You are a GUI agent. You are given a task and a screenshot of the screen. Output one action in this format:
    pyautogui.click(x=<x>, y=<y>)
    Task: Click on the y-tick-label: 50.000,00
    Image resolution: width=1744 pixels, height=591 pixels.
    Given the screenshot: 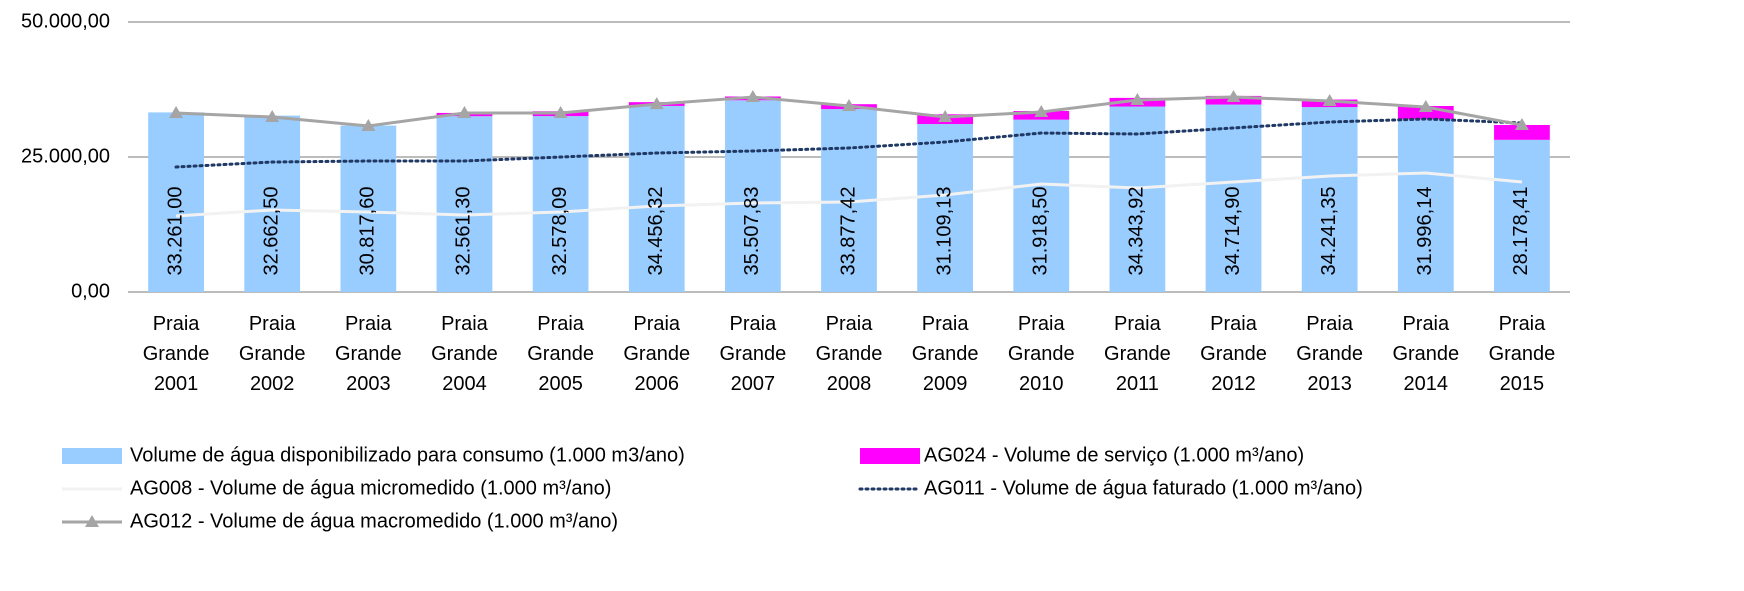 What is the action you would take?
    pyautogui.click(x=65, y=21)
    